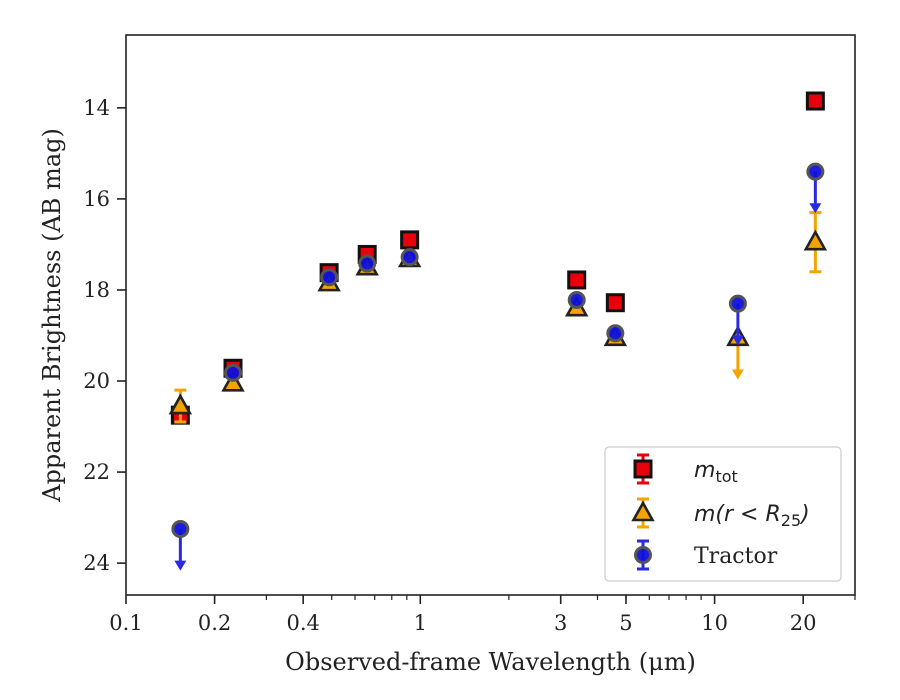 This screenshot has width=900, height=700. I want to click on y-tick-label: 16, so click(96, 199).